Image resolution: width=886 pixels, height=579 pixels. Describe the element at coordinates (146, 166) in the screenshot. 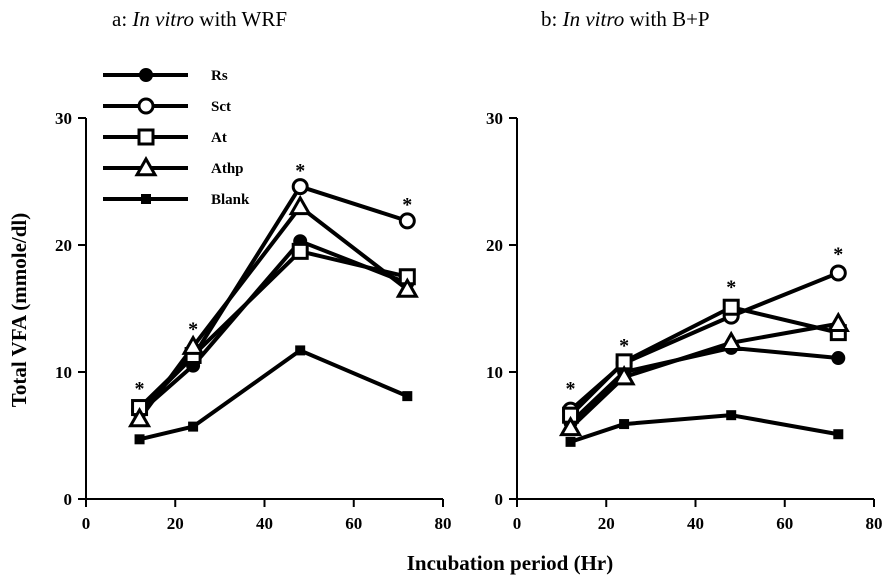

I see `legend-marker-athp` at that location.